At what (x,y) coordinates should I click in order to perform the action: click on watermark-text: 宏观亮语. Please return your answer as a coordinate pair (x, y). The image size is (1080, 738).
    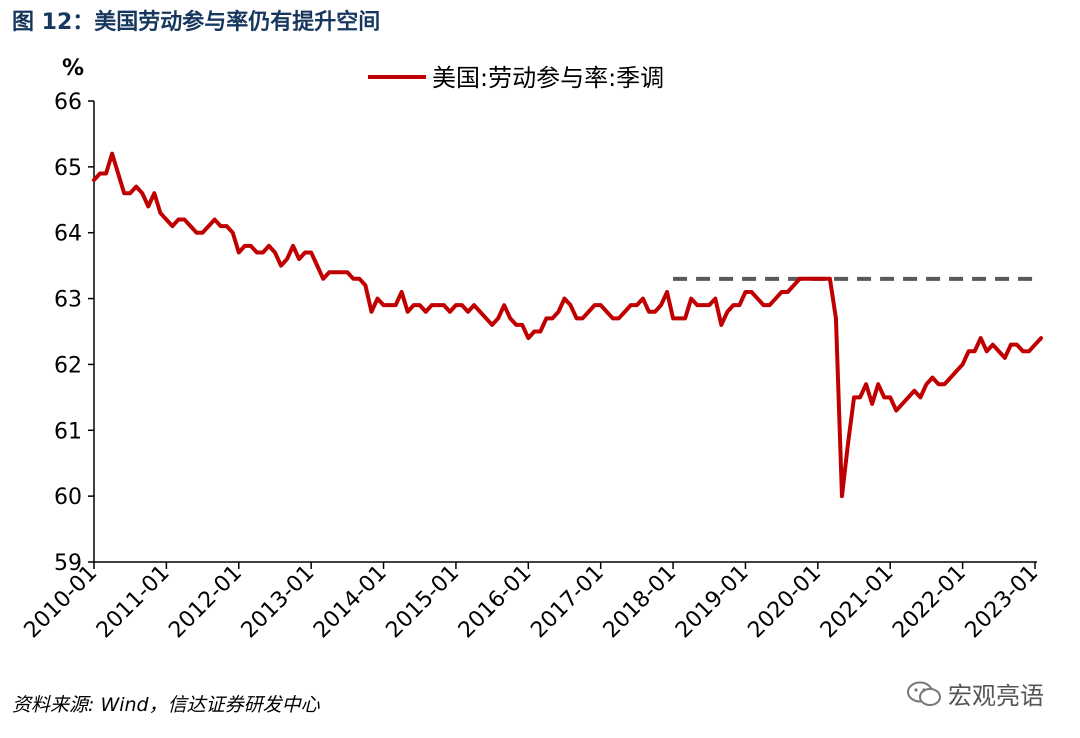
    Looking at the image, I should click on (996, 696).